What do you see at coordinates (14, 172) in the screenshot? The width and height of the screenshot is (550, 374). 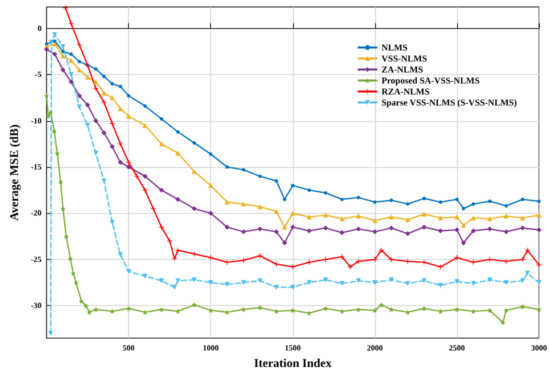 I see `y-axis-title: Average MSE (dB)` at bounding box center [14, 172].